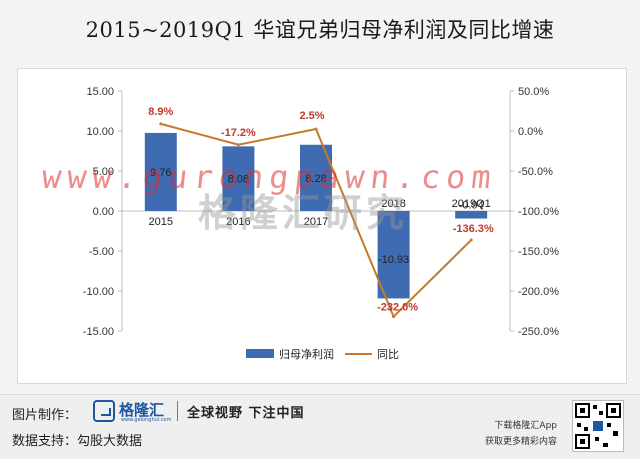 This screenshot has width=640, height=459. I want to click on growth-value-label: -232.0%, so click(397, 308).